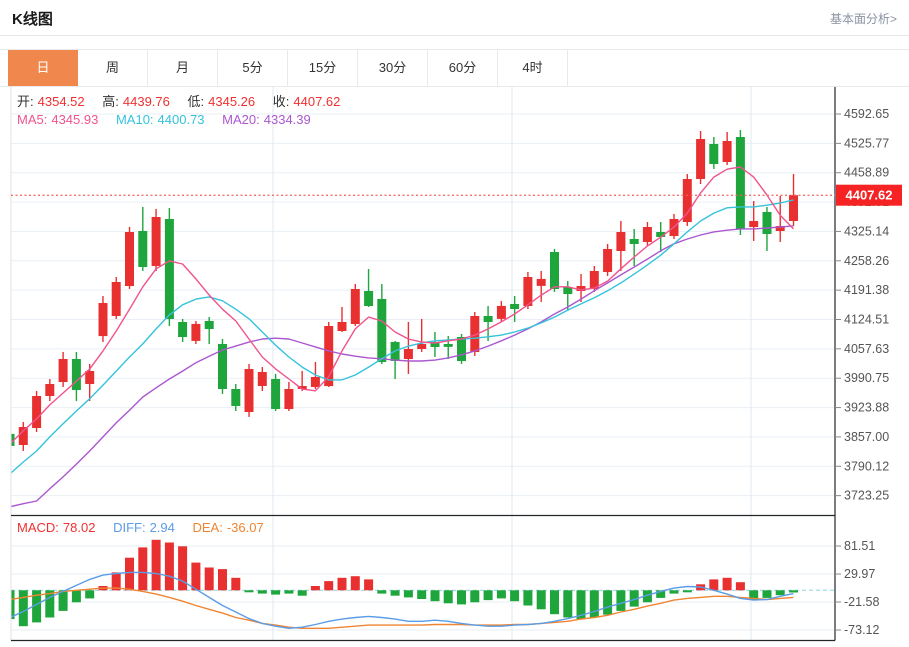 The width and height of the screenshot is (909, 647). I want to click on macd-label: MACD:, so click(38, 527).